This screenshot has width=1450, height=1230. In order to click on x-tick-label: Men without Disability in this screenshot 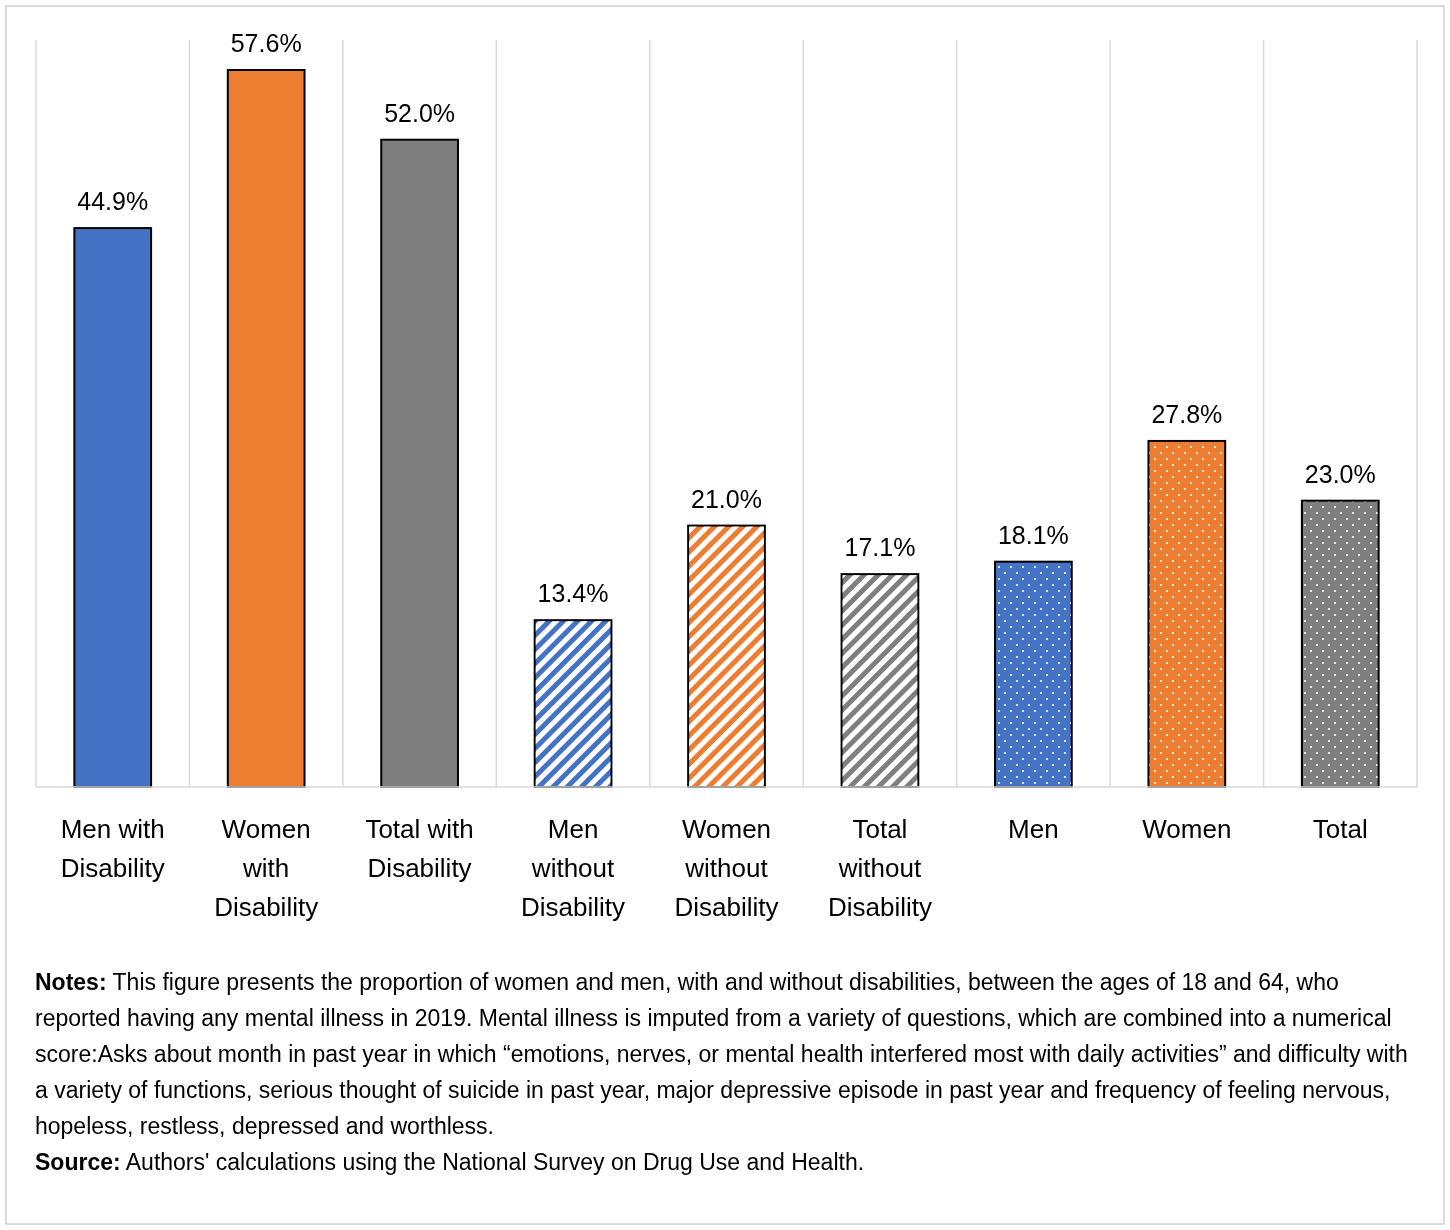, I will do `click(573, 868)`.